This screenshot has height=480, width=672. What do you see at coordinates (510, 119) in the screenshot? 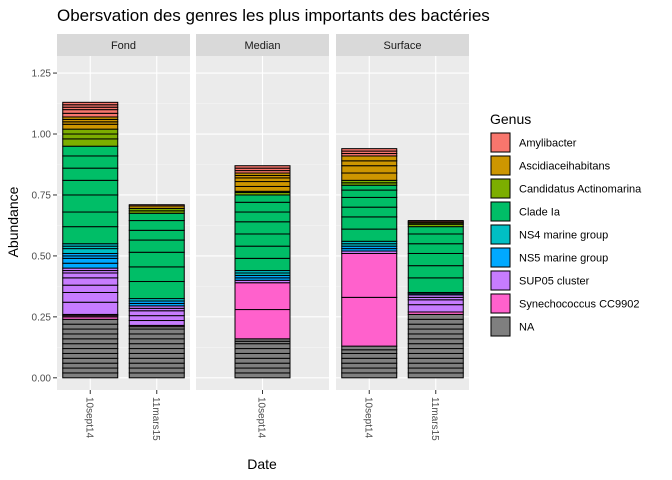
I see `legend-title: Genus` at bounding box center [510, 119].